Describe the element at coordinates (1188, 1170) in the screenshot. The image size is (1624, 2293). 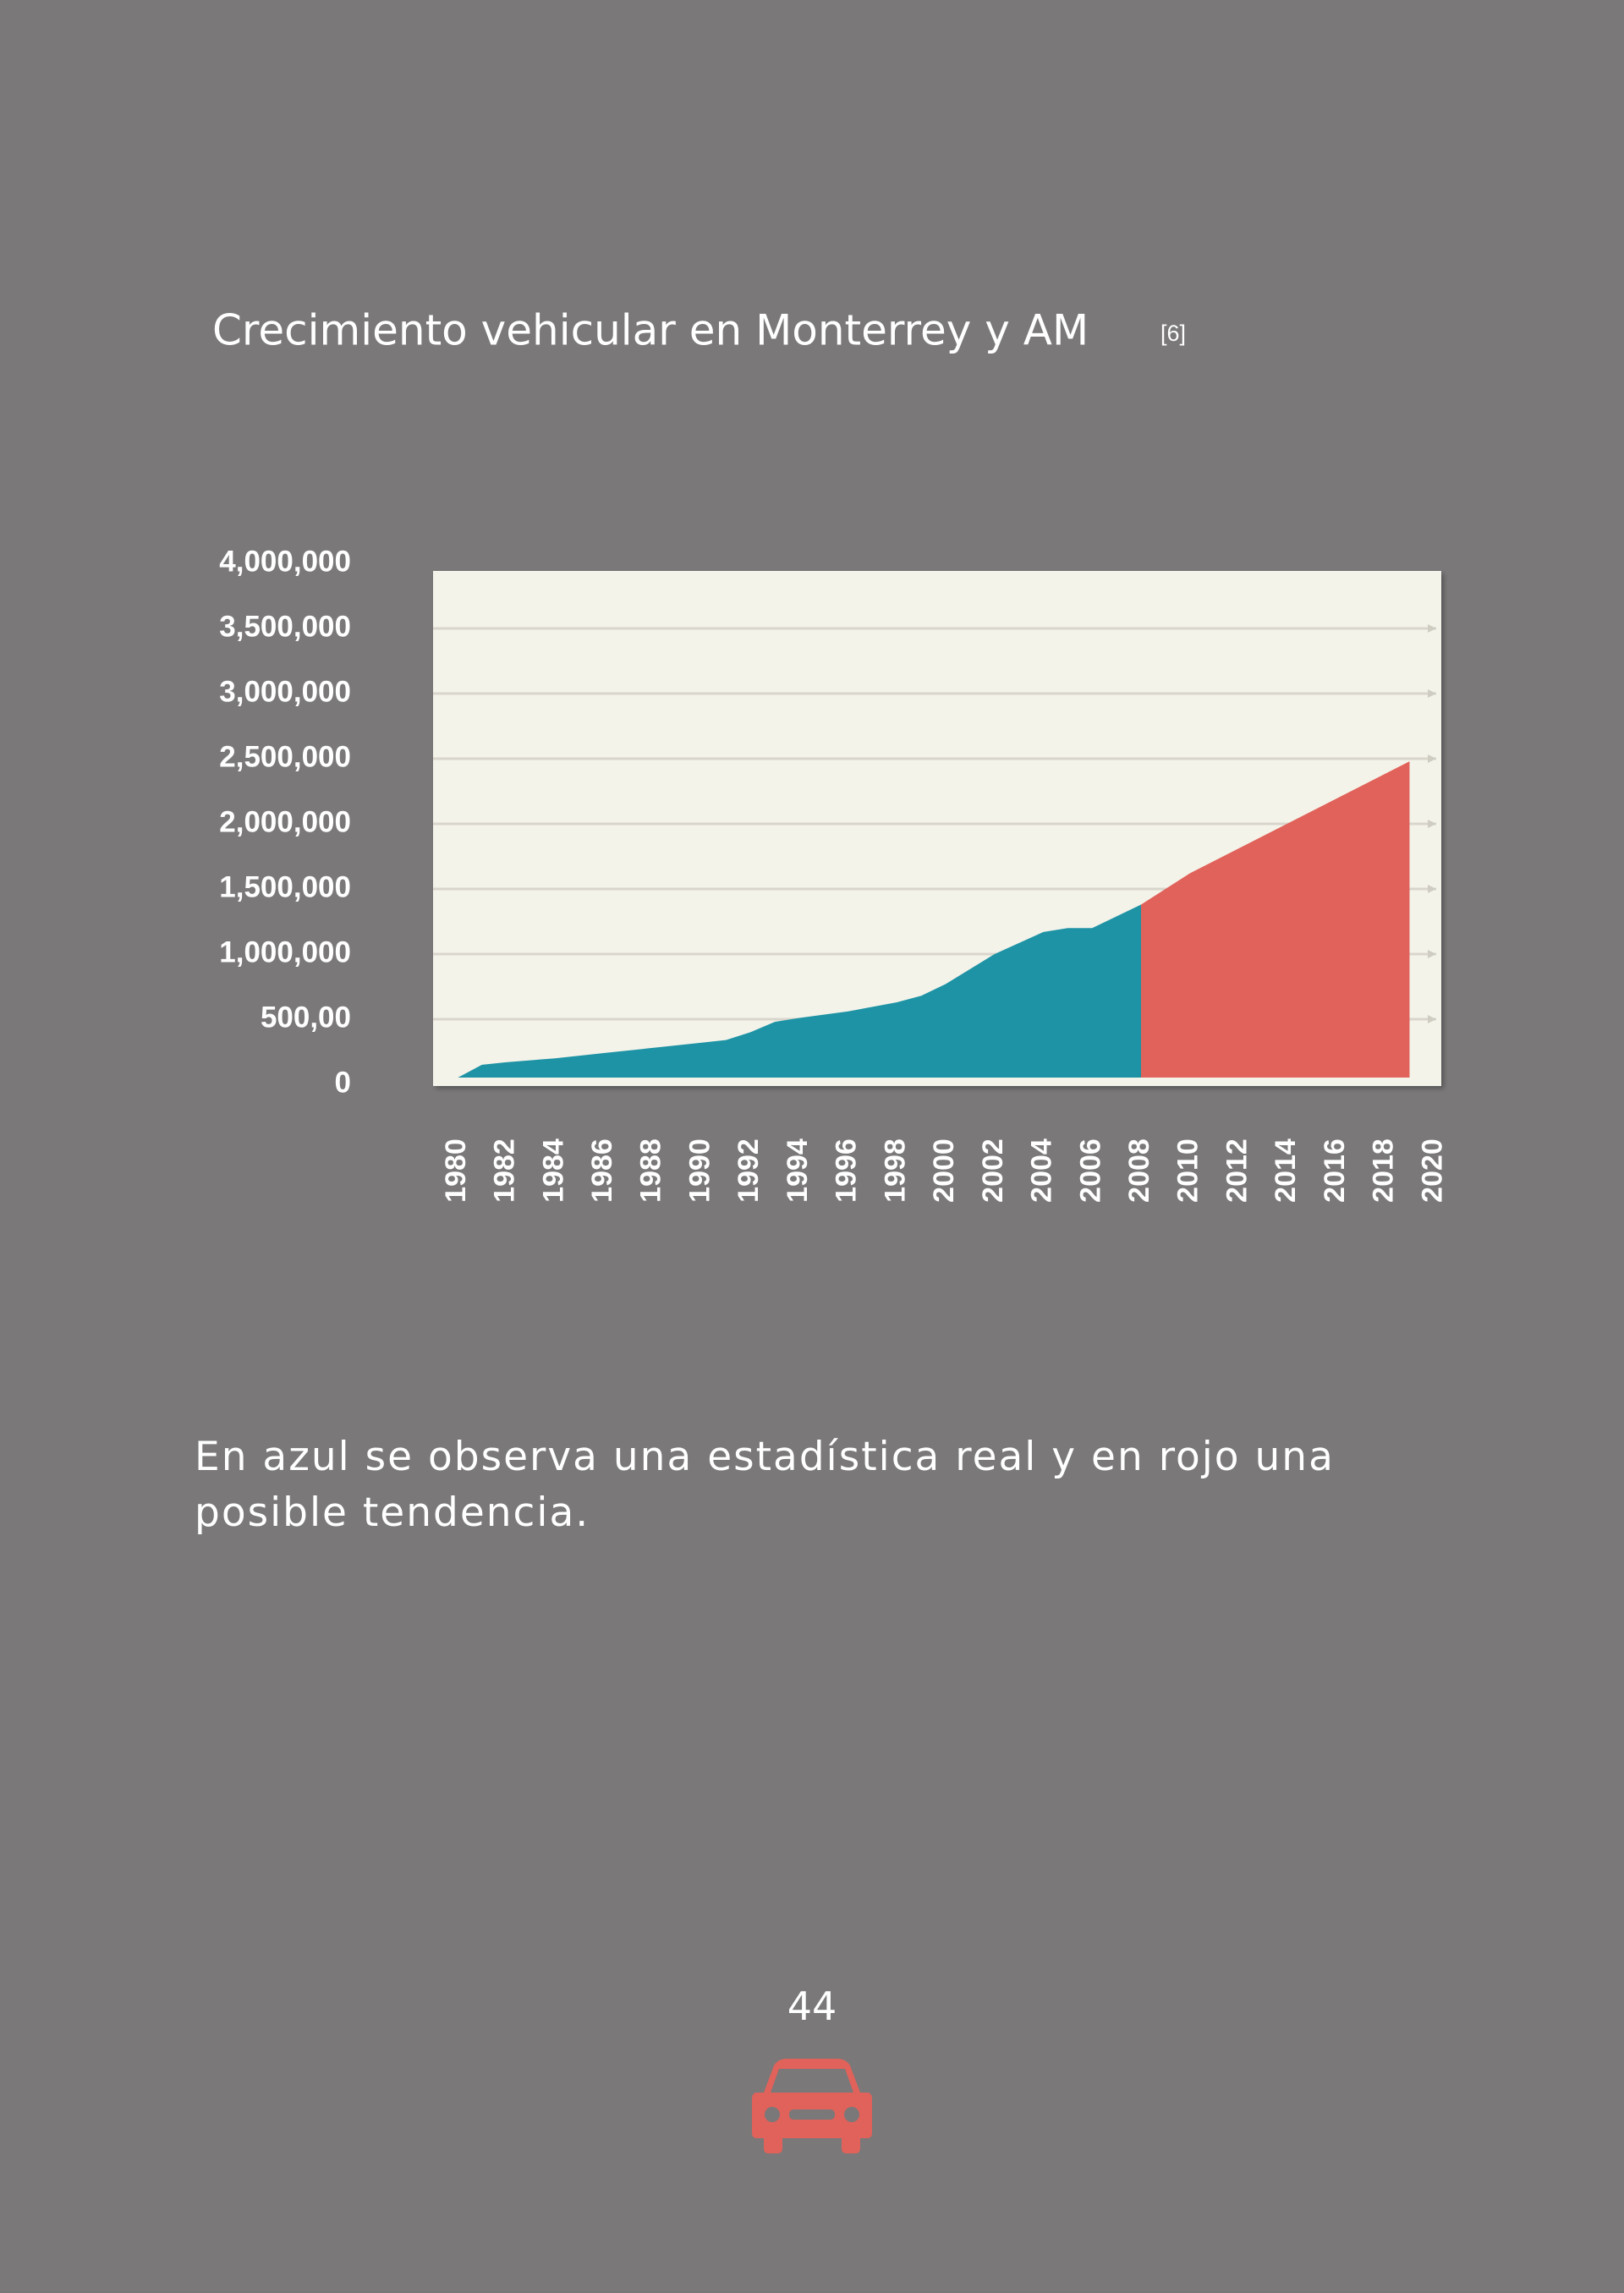
I see `x-tick-label: 2010` at that location.